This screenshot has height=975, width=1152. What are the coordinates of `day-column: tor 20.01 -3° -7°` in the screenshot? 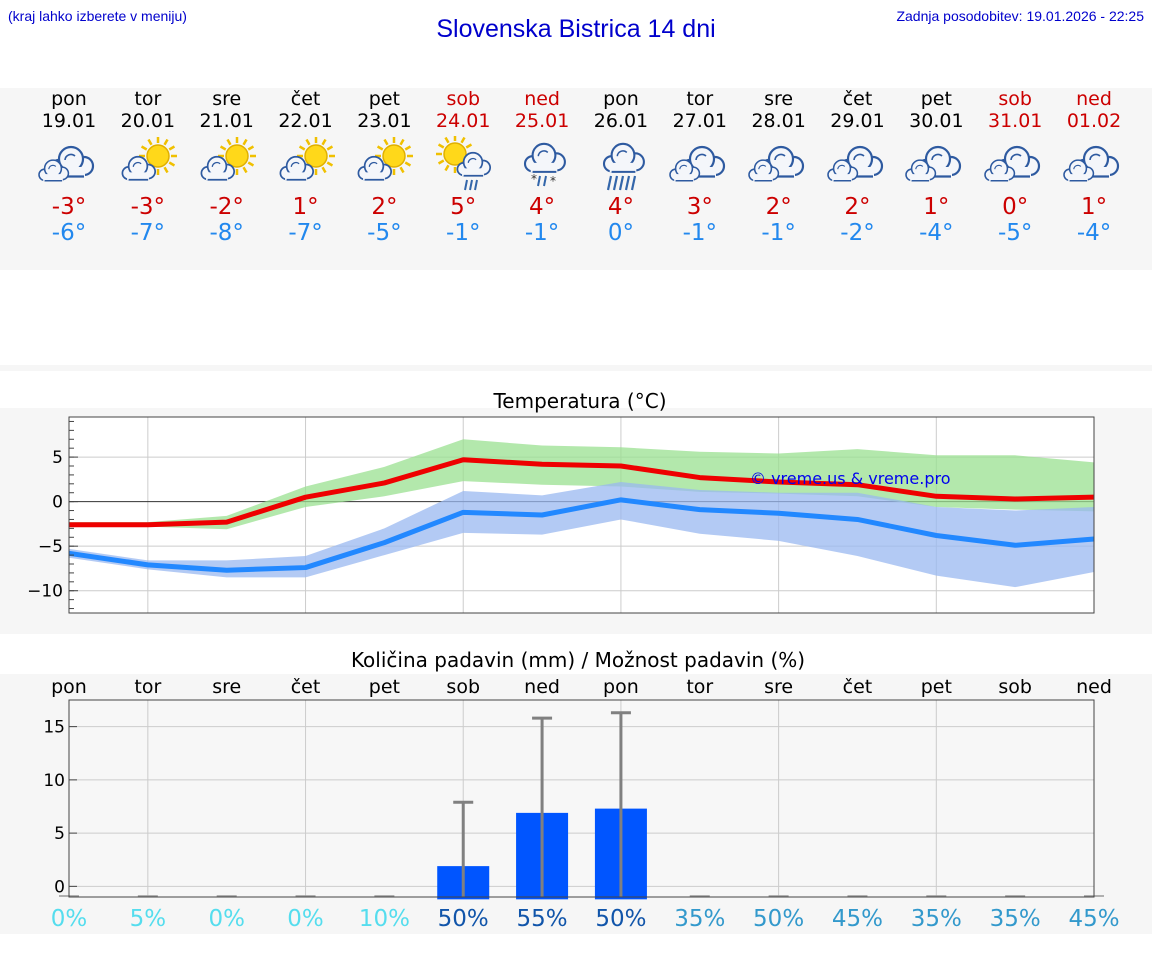 It's located at (148, 167).